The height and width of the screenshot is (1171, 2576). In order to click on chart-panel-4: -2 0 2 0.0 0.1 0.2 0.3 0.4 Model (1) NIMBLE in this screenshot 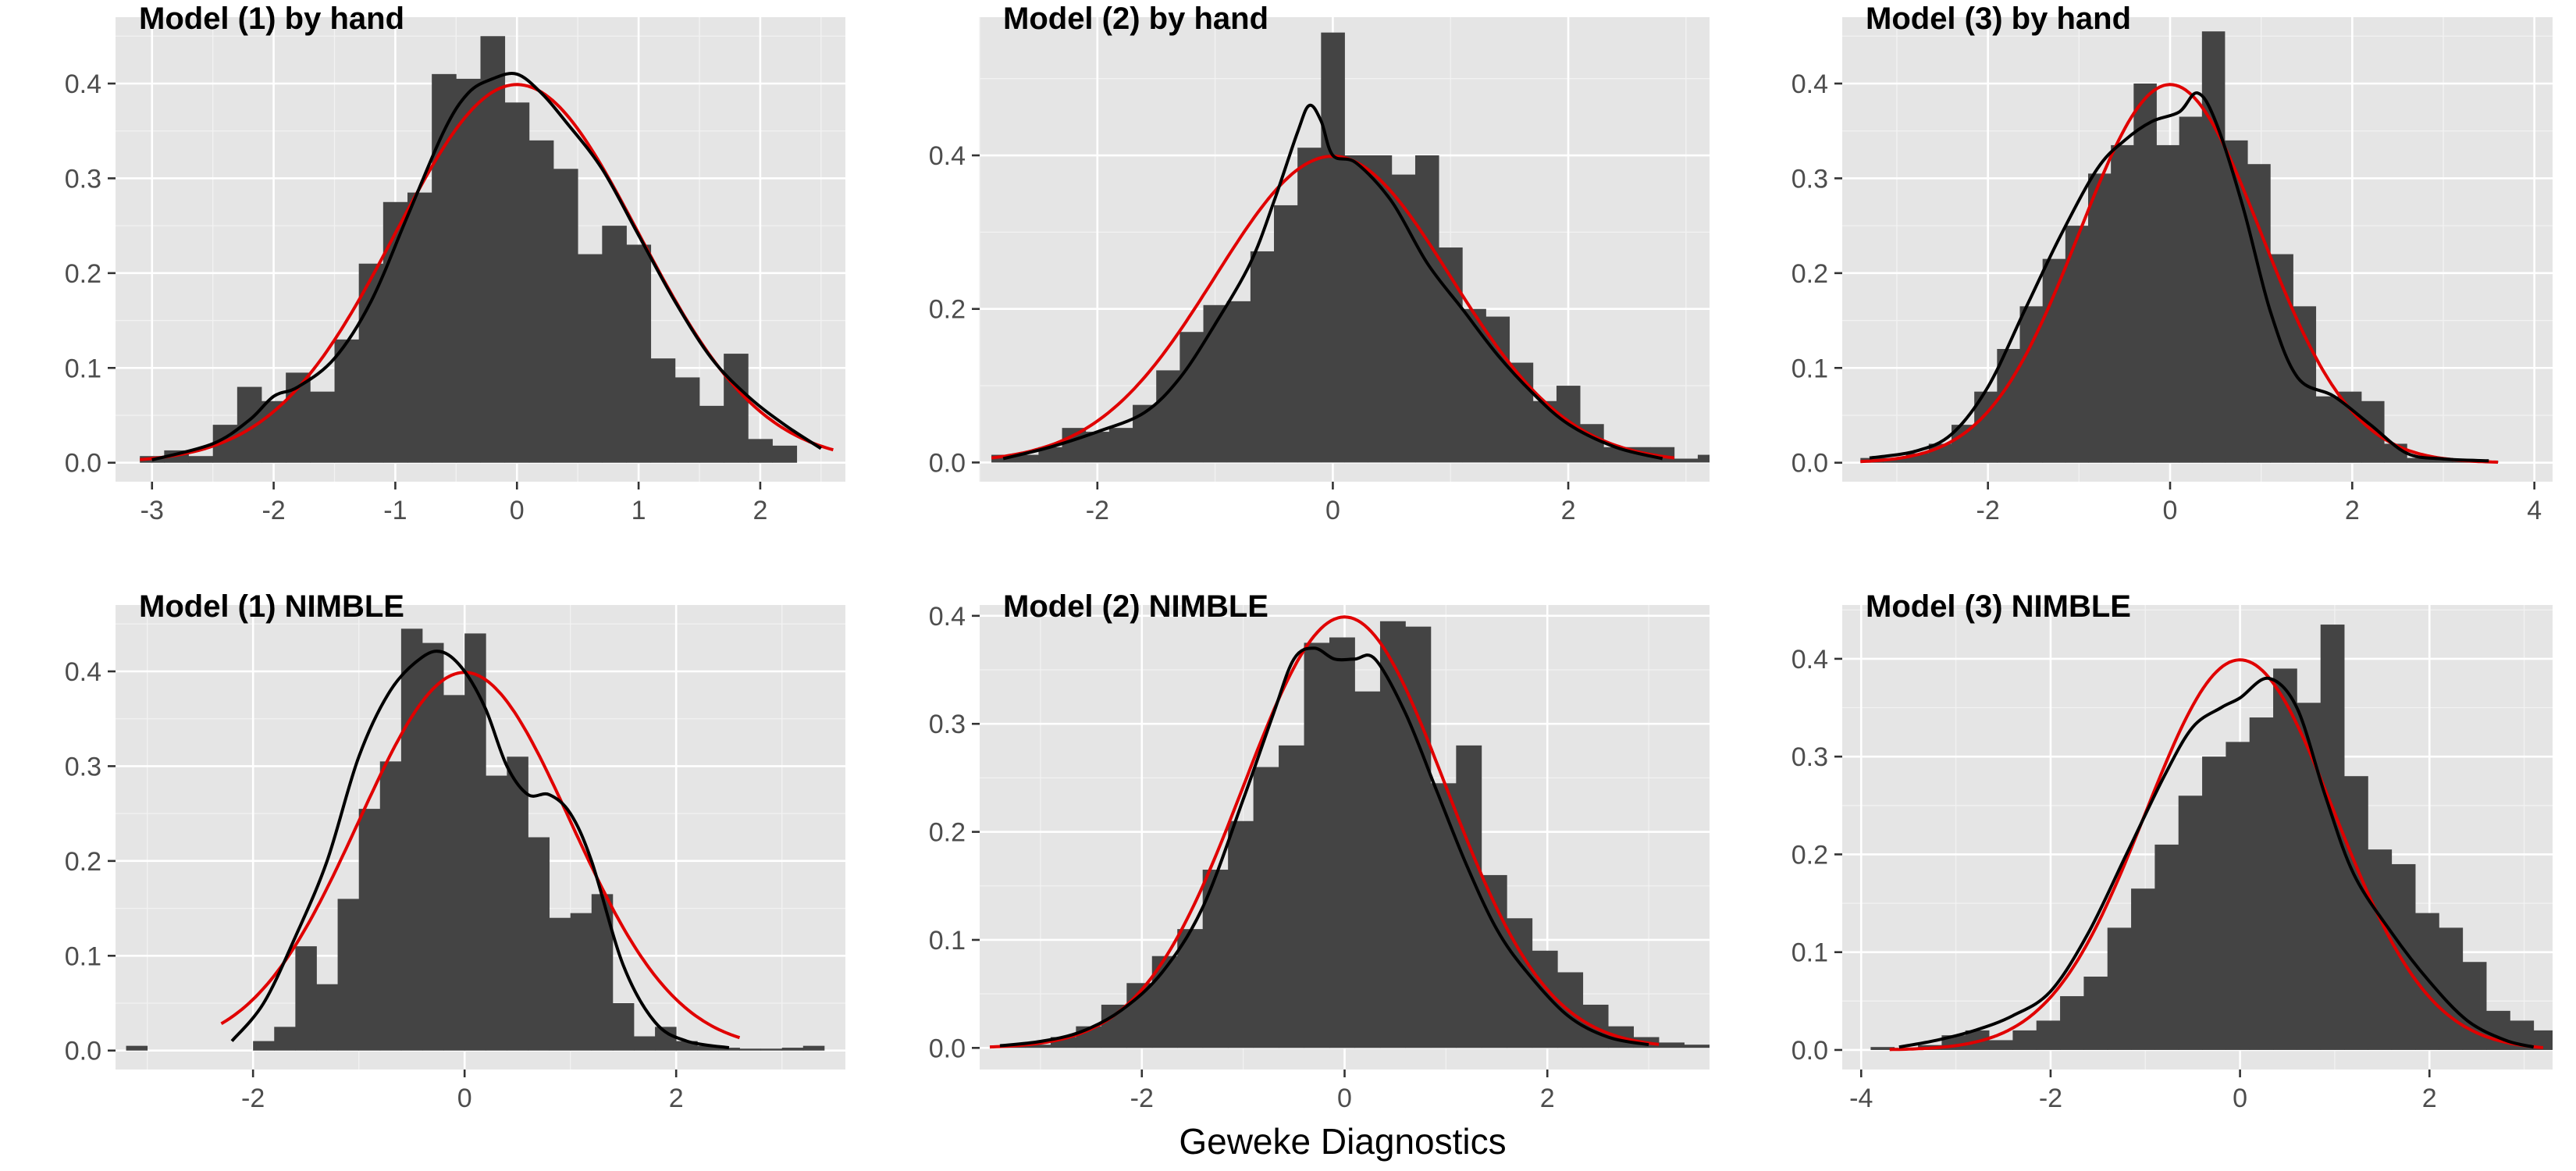, I will do `click(455, 851)`.